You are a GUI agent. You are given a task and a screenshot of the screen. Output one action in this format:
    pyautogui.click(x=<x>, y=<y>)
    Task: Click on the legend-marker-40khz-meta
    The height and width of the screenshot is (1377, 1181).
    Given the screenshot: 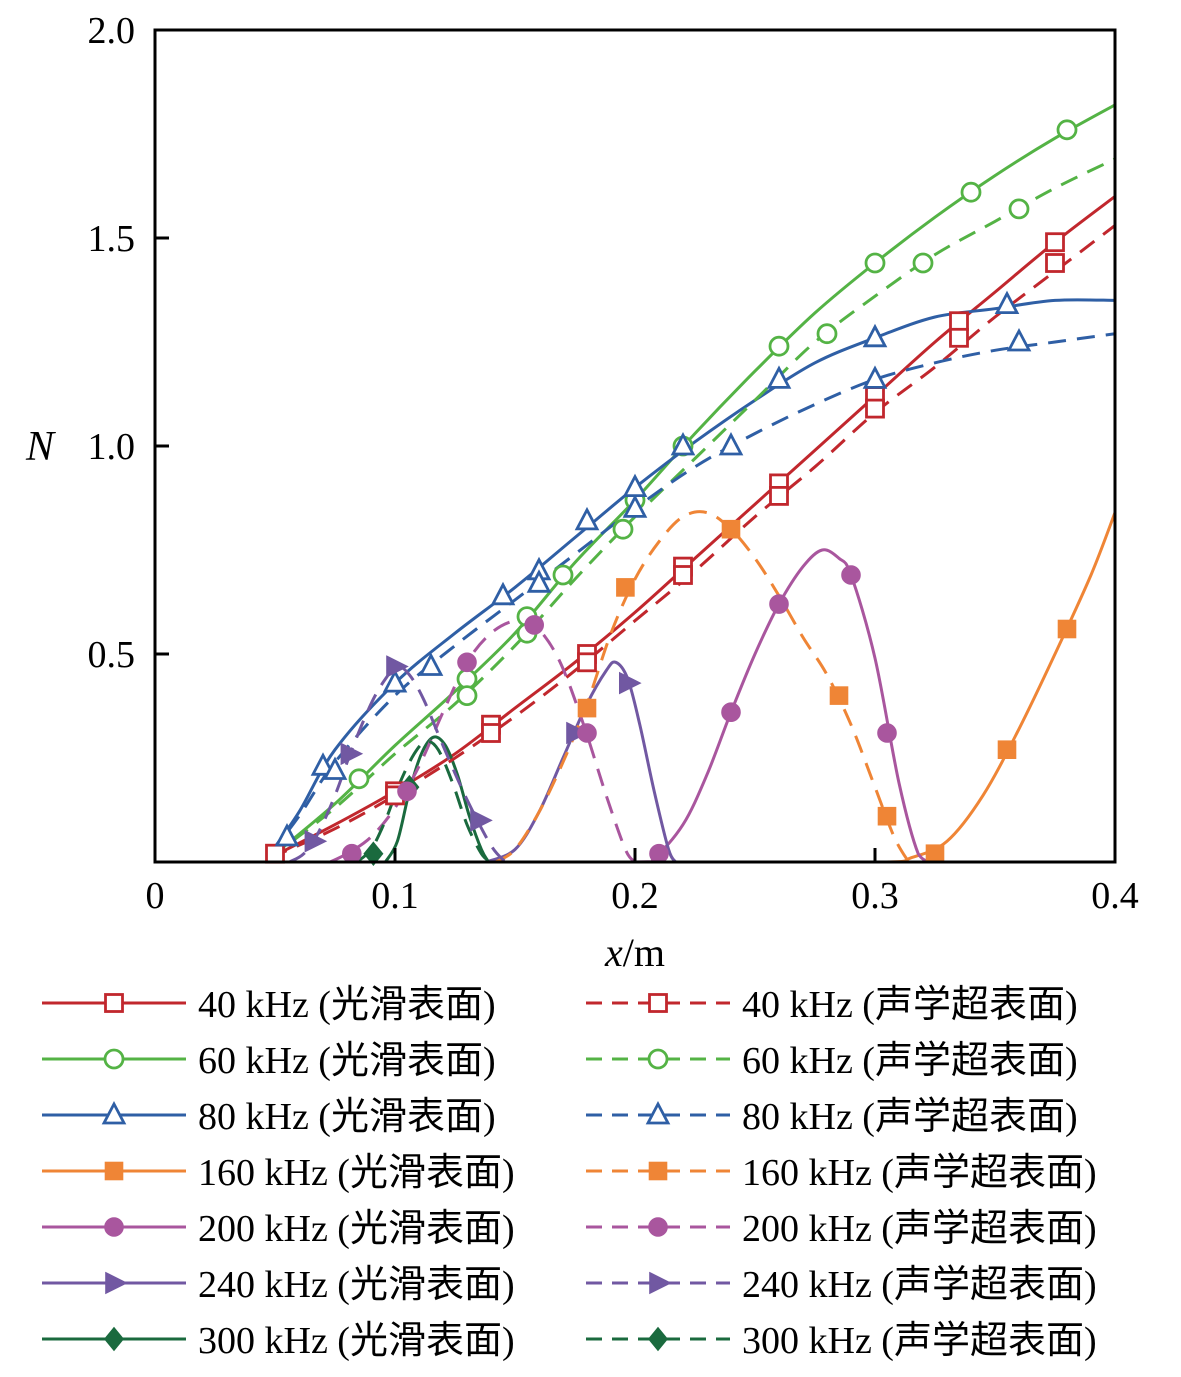 What is the action you would take?
    pyautogui.click(x=658, y=1003)
    